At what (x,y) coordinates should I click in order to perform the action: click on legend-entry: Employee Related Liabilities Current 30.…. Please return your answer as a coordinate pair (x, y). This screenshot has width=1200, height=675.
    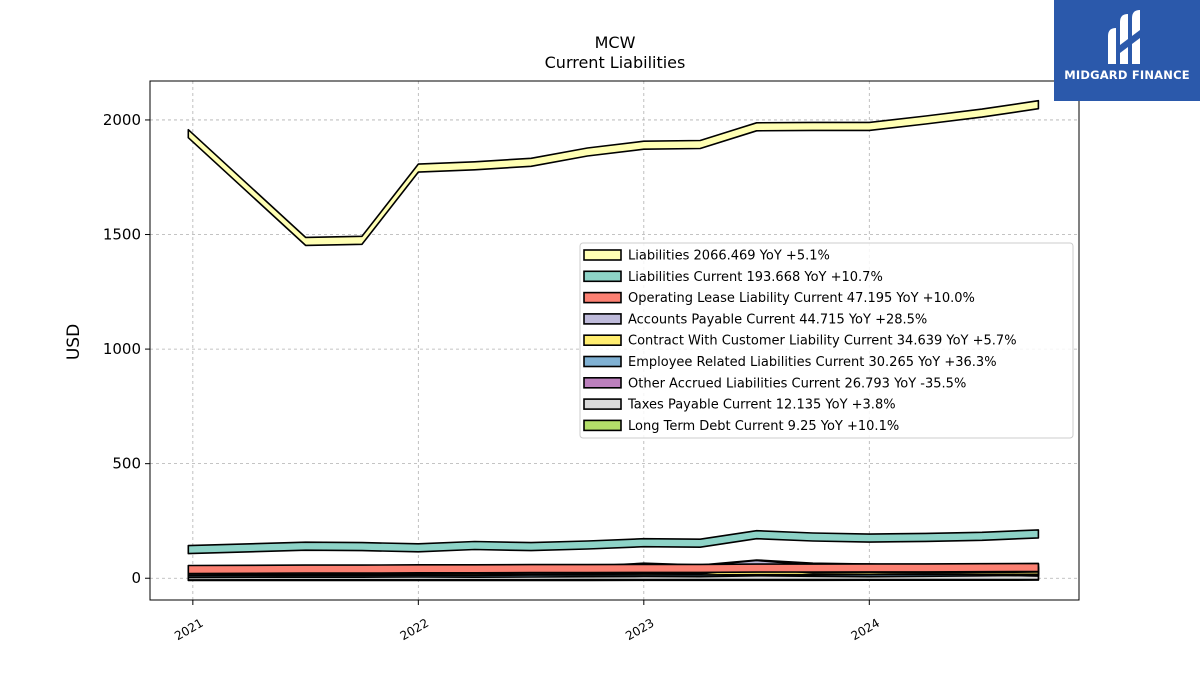
    Looking at the image, I should click on (812, 362).